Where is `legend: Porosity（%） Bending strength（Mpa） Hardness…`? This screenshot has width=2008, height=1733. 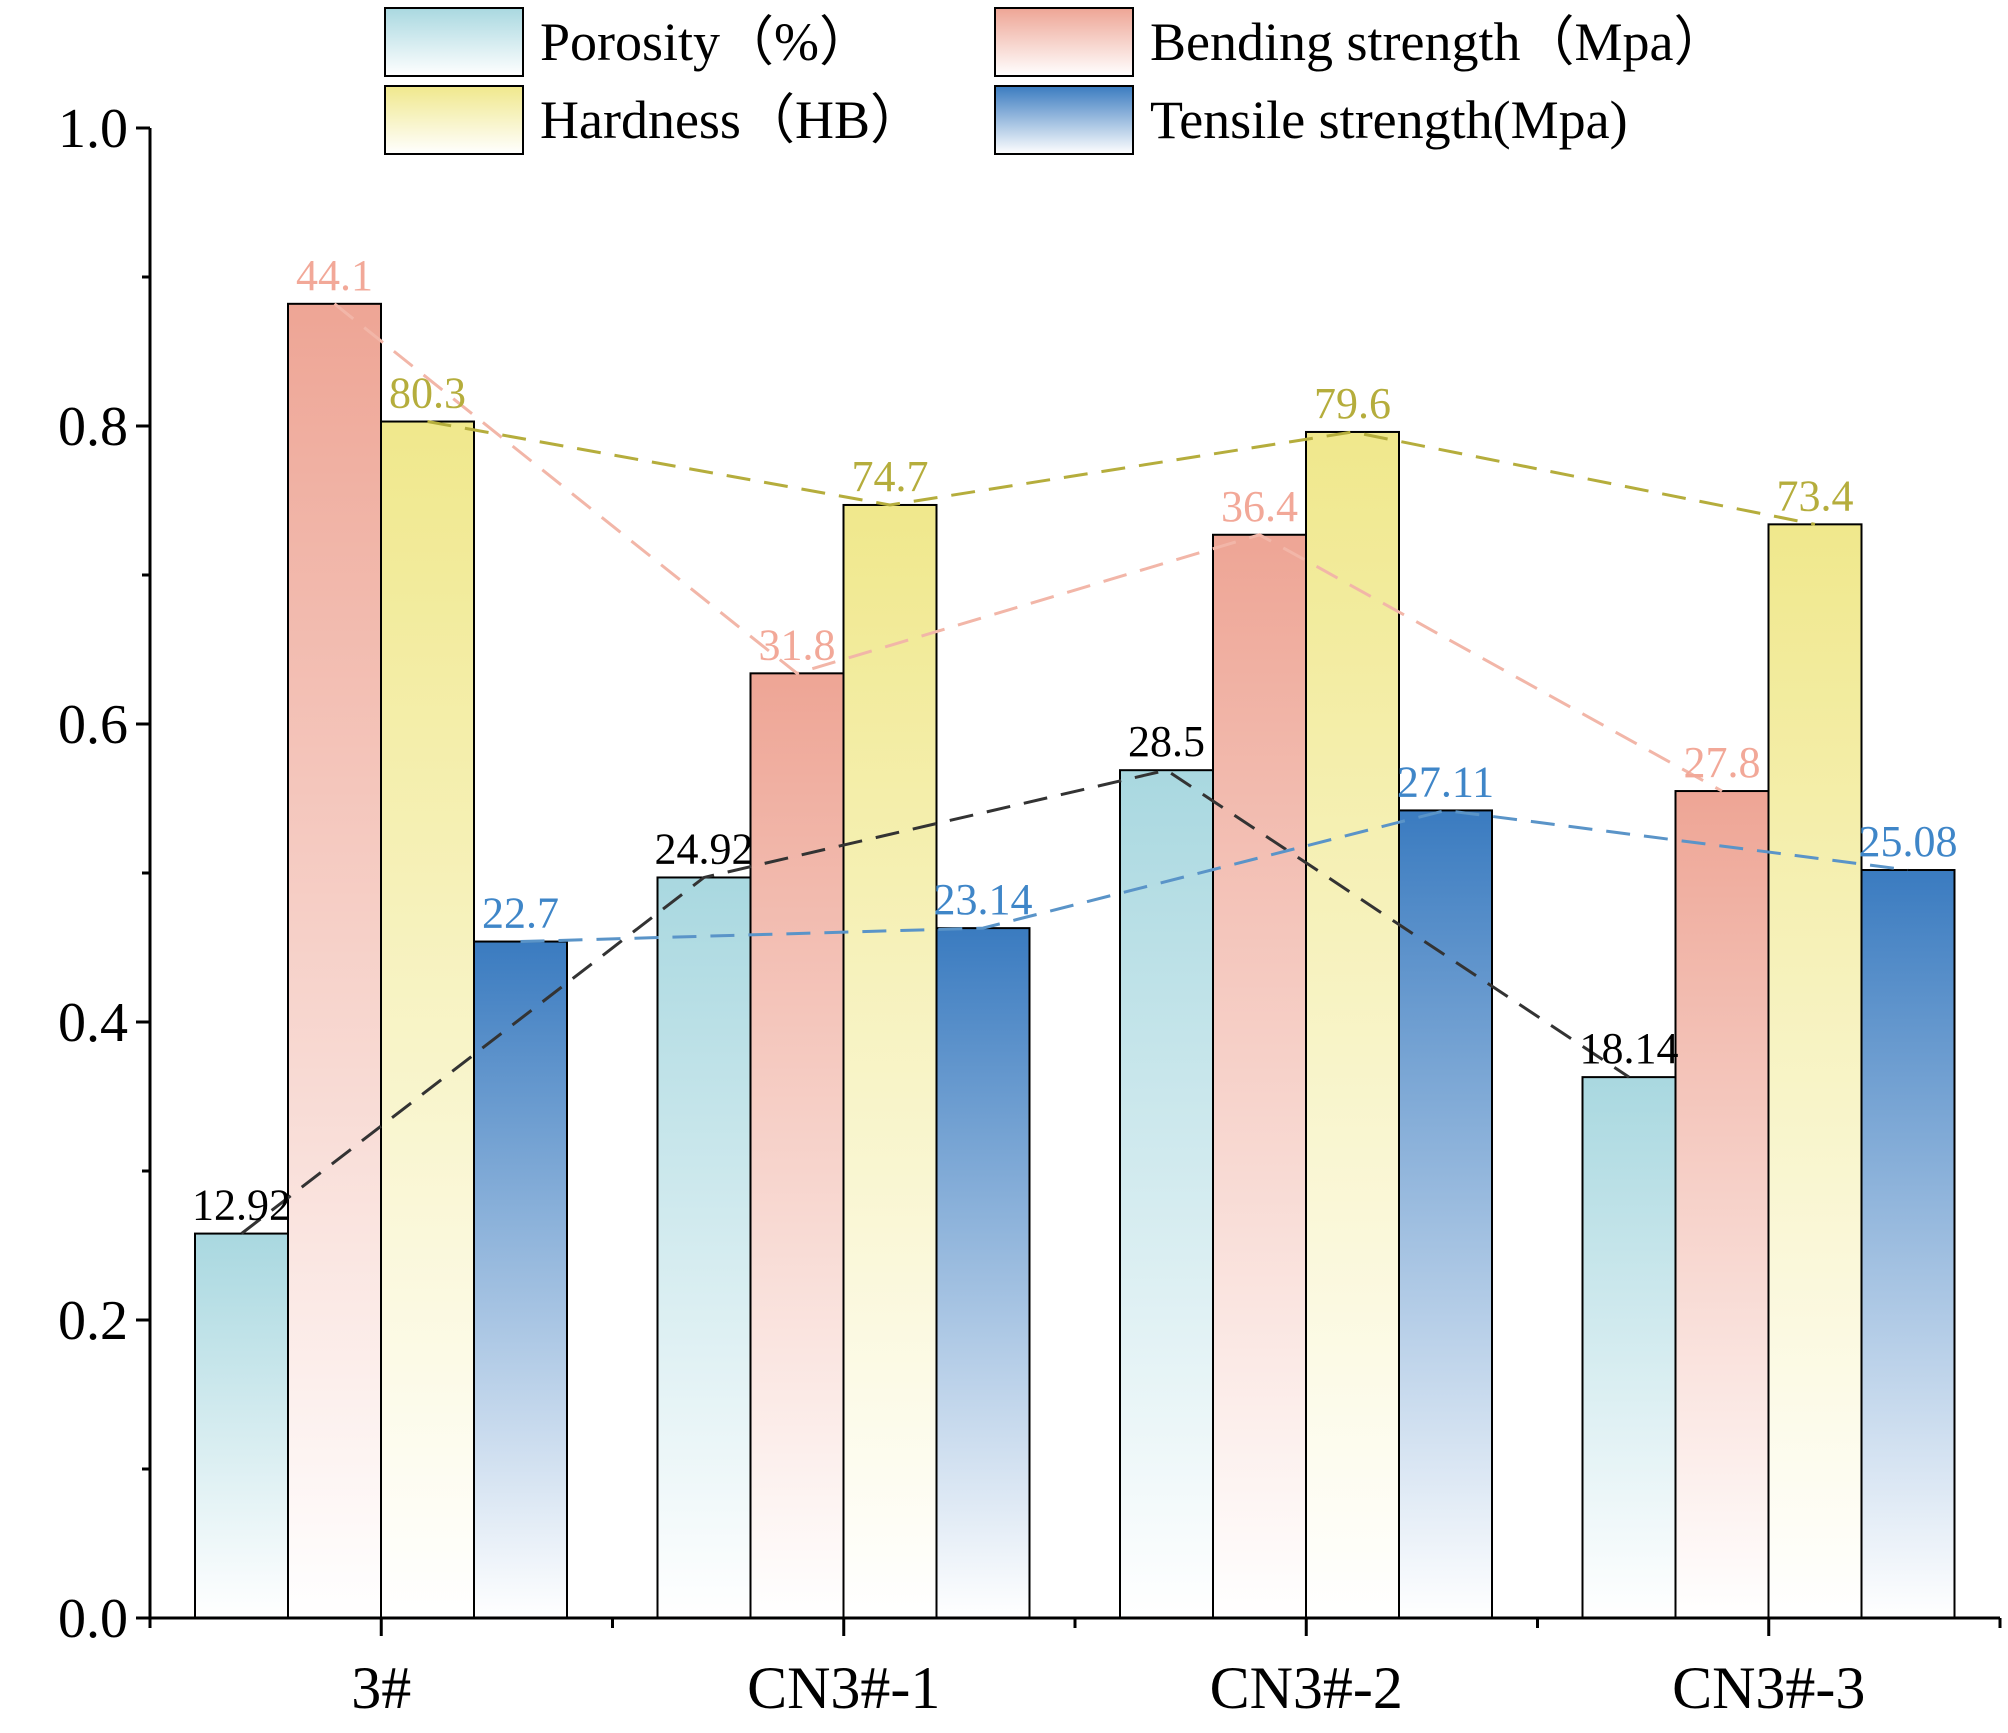
legend: Porosity（%） Bending strength（Mpa） Hardness… is located at coordinates (1055, 81).